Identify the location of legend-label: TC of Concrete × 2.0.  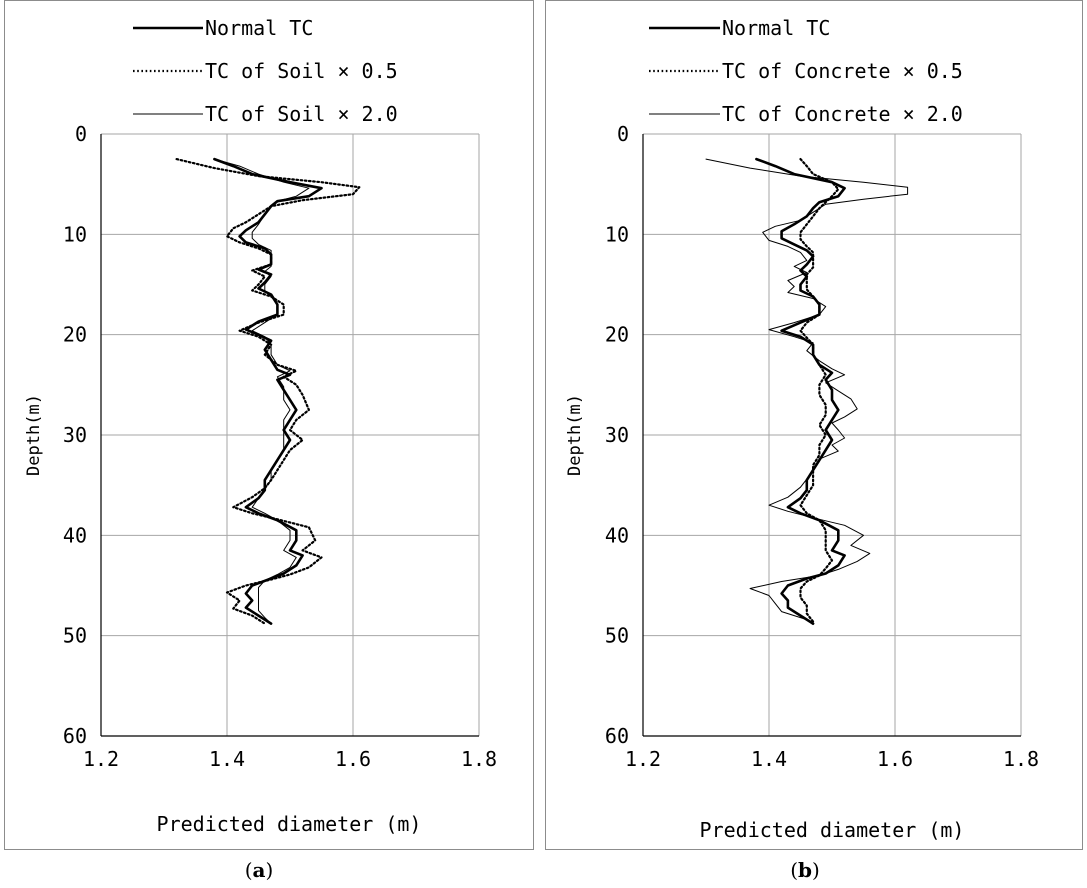
(842, 114).